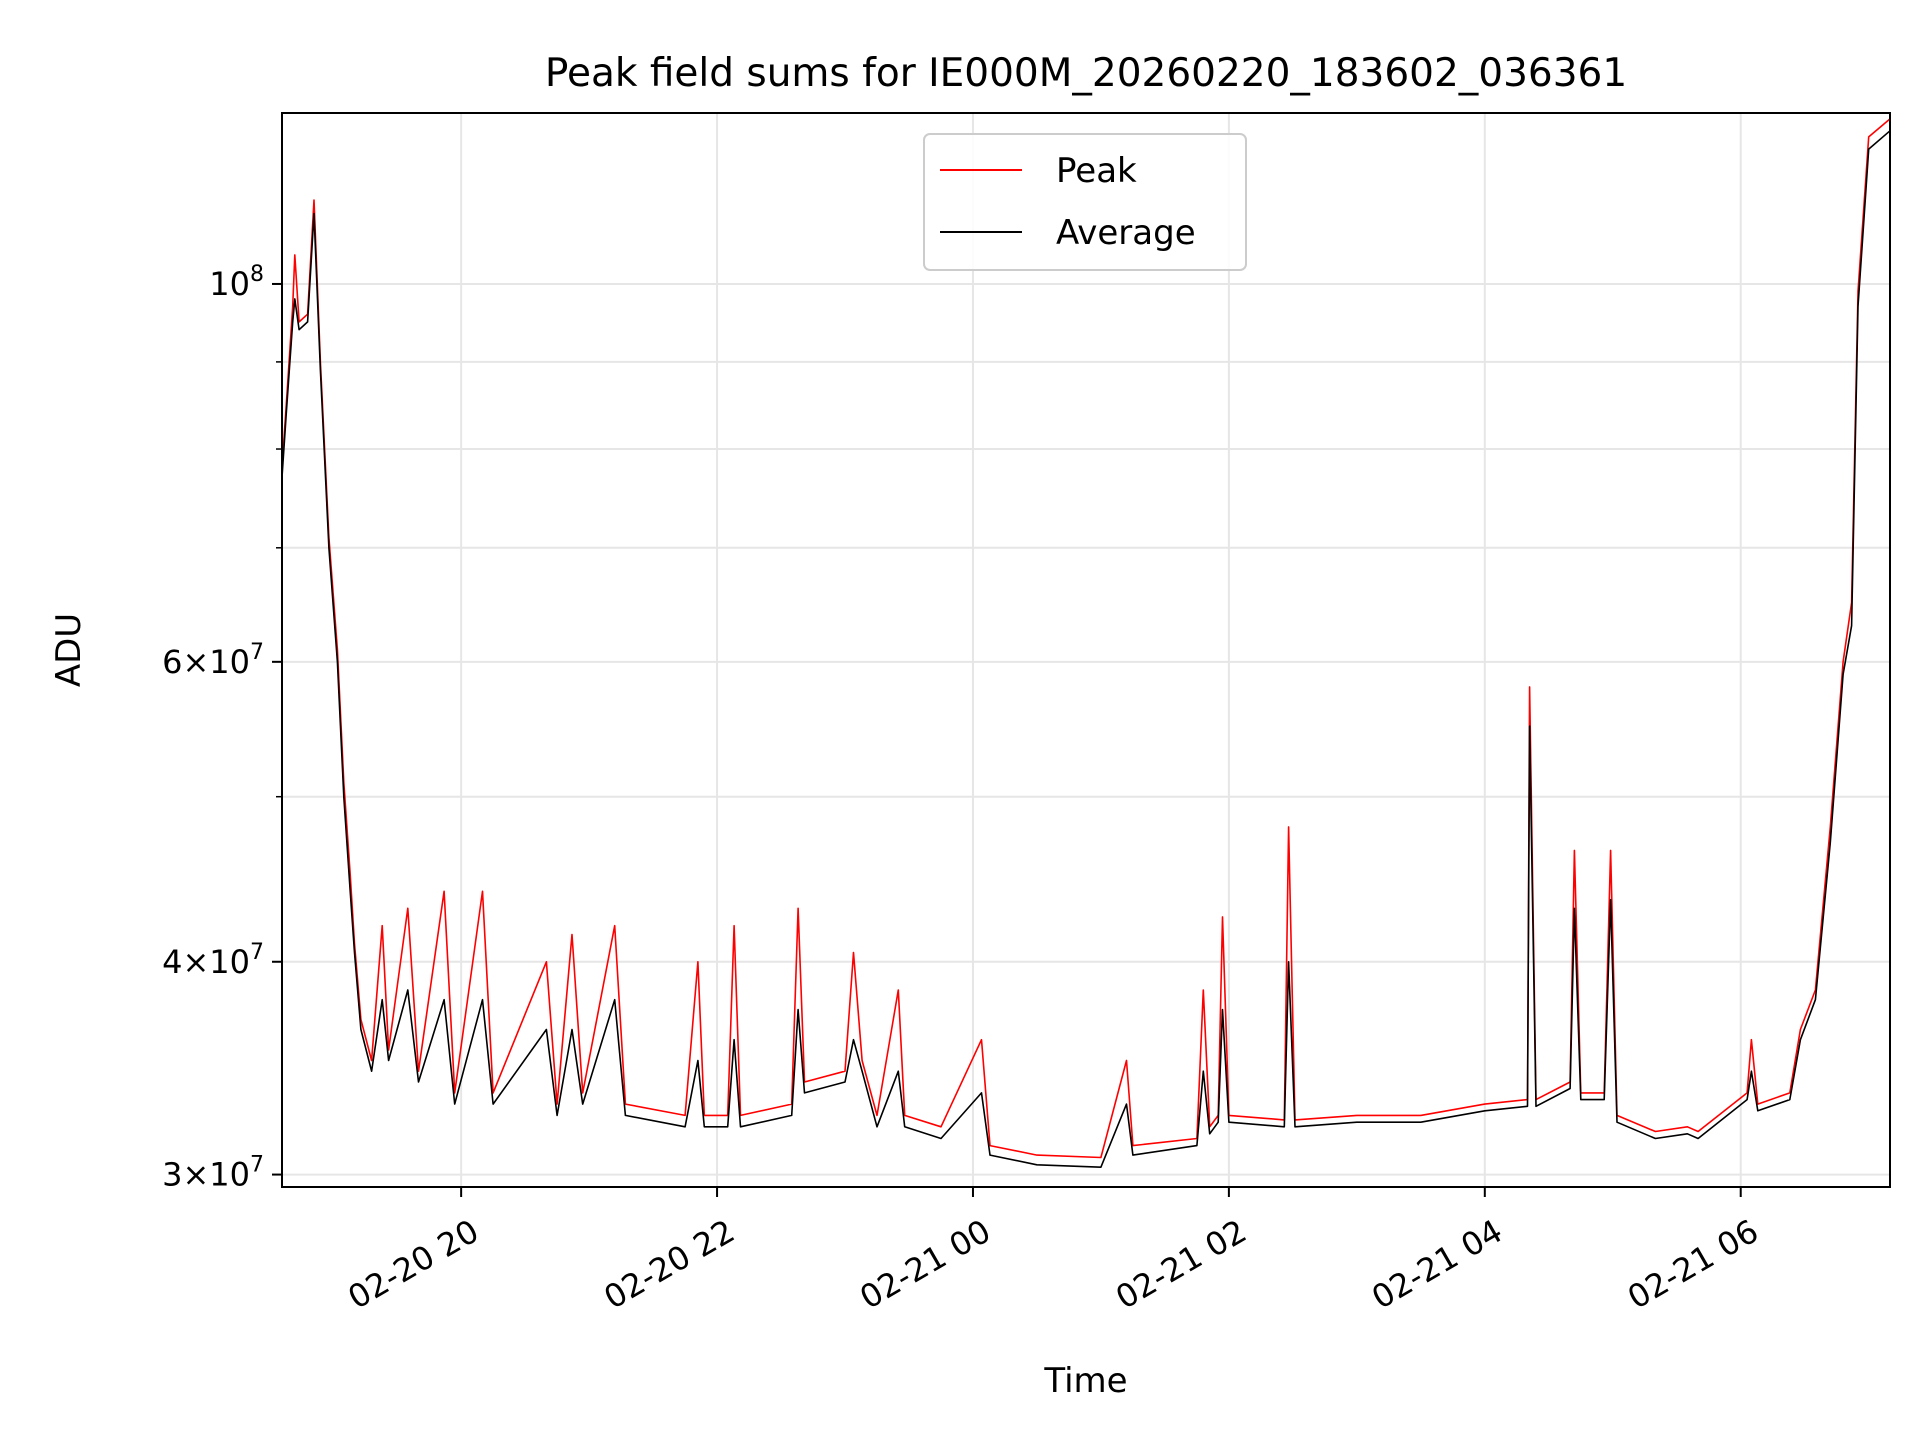 This screenshot has height=1440, width=1920. I want to click on y-tick-label: 108, so click(236, 282).